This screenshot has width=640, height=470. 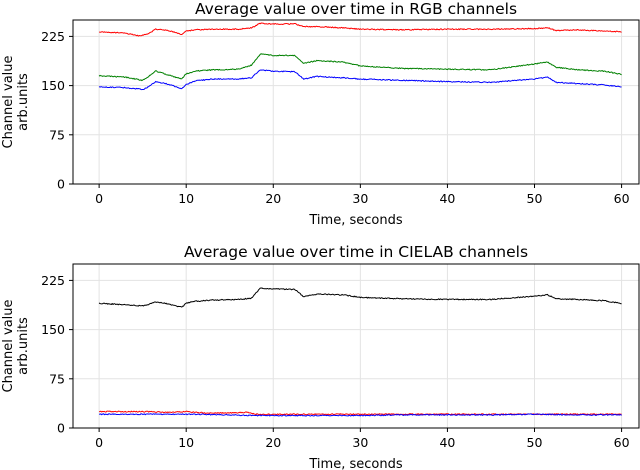 I want to click on rgb-x-tick-label: 30, so click(x=360, y=198).